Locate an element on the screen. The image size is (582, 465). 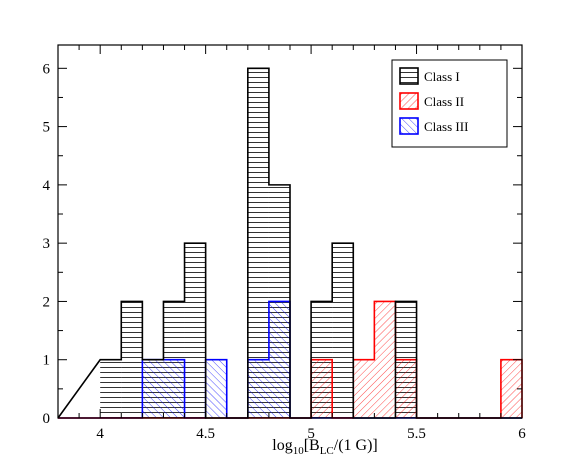
legend-label-class-ii: Class II is located at coordinates (444, 101).